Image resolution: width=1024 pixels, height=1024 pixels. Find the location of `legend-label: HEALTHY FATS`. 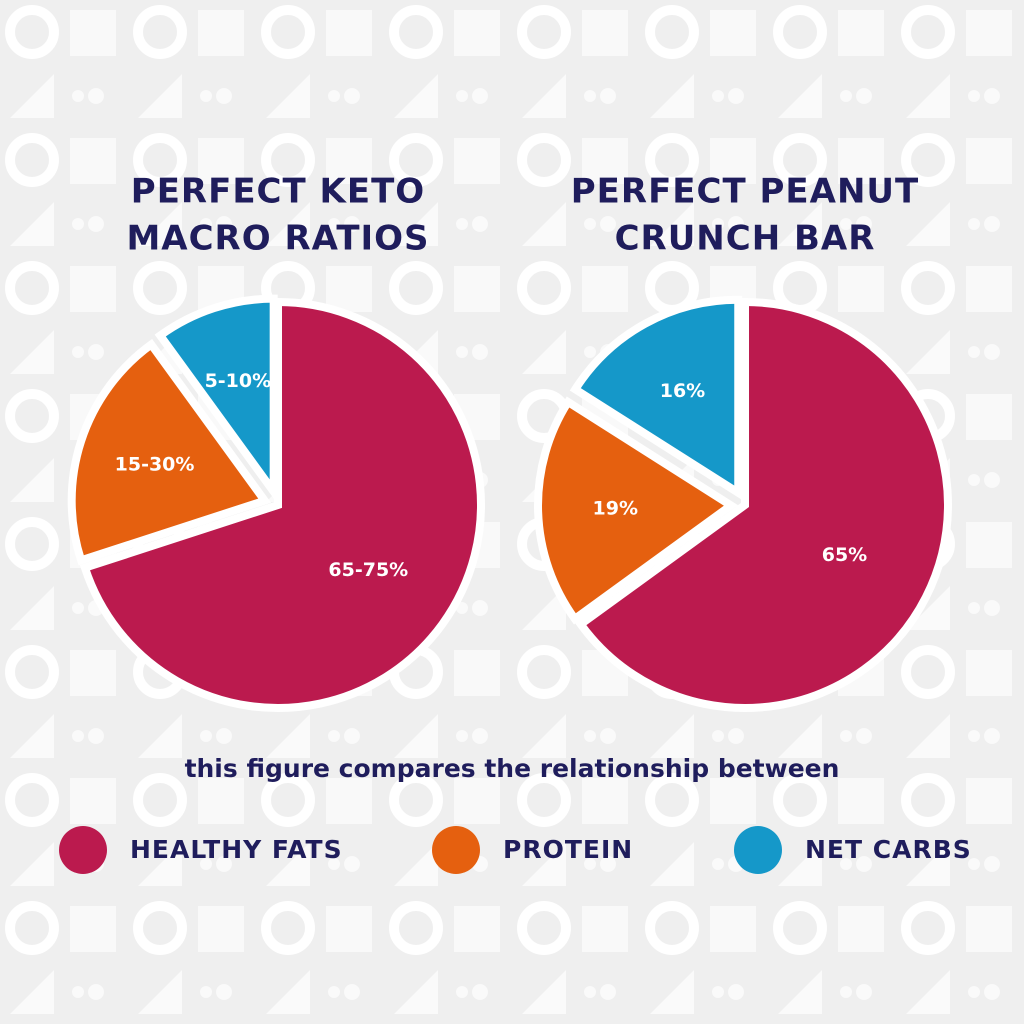

legend-label: HEALTHY FATS is located at coordinates (236, 849).